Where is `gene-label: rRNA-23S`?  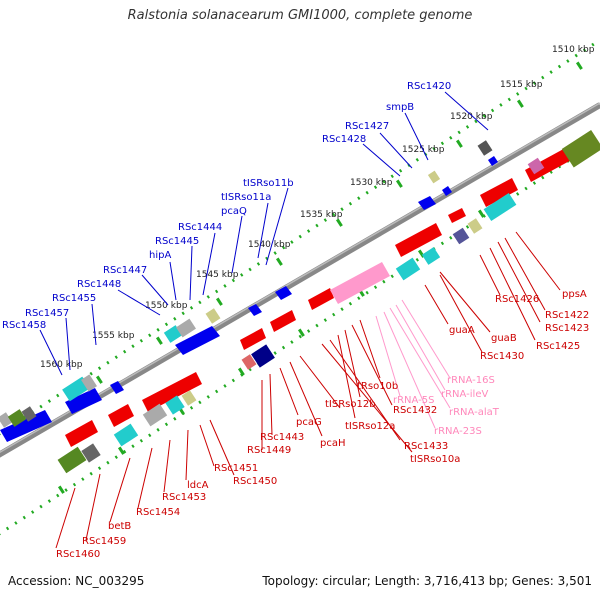
gene-label: rRNA-23S is located at coordinates (458, 431).